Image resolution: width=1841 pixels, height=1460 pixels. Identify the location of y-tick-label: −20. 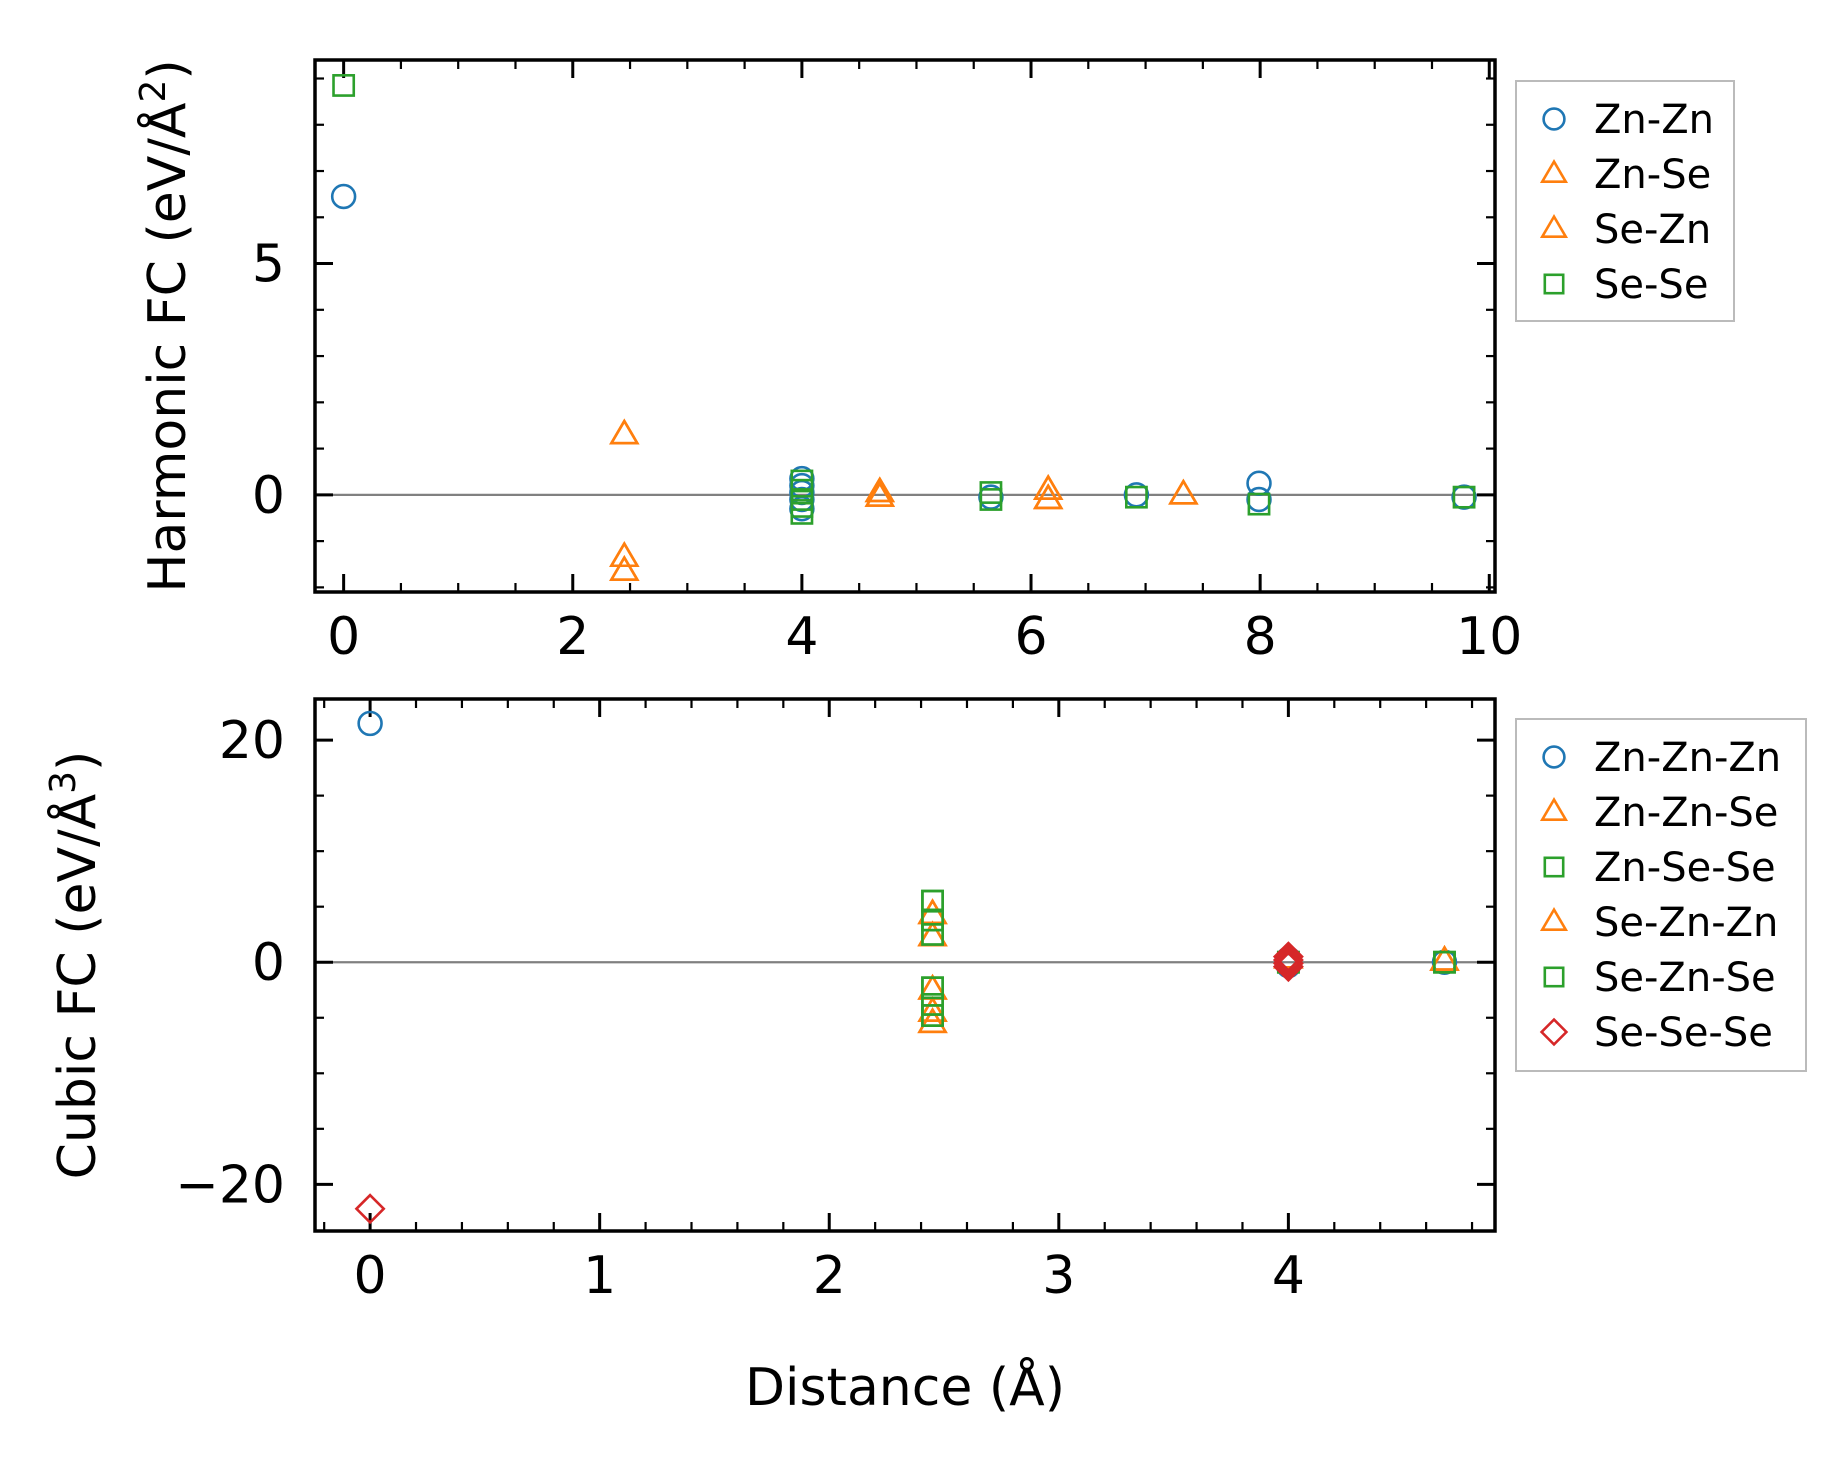
(230, 1185).